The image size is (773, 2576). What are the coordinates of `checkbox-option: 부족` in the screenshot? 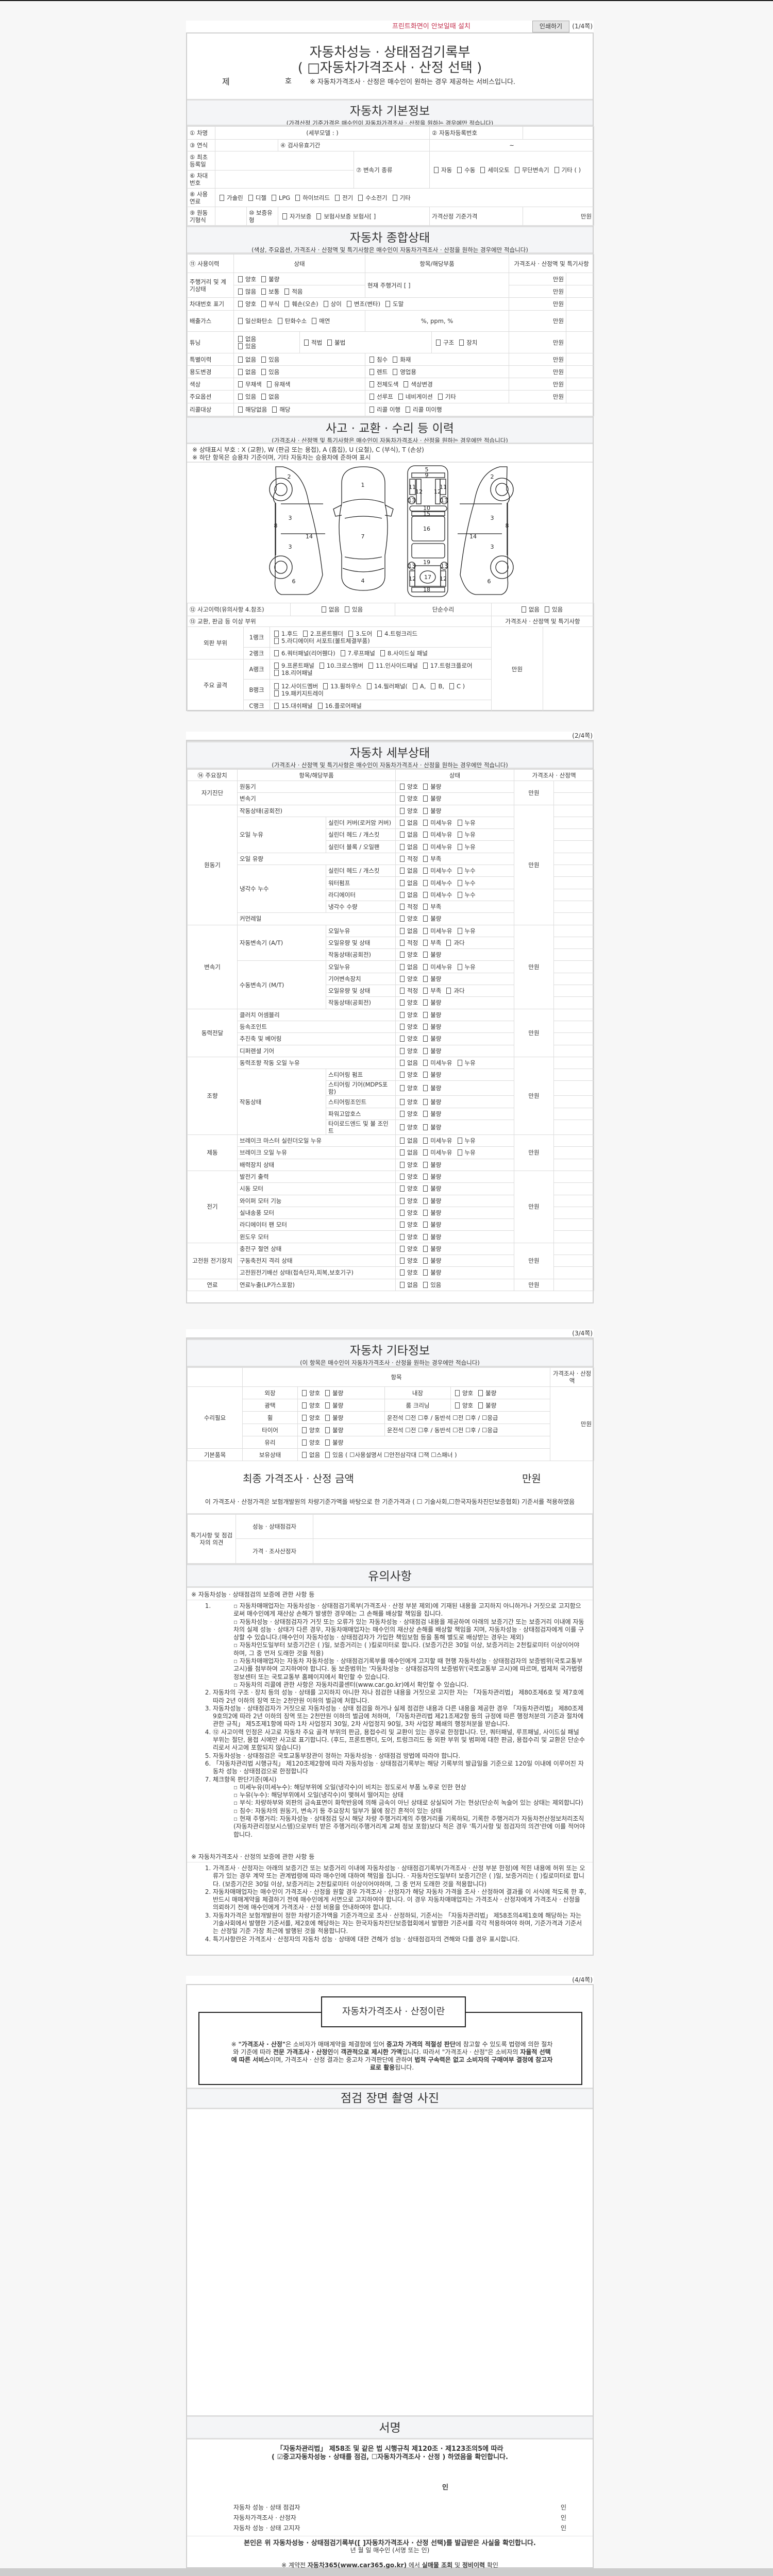 It's located at (431, 990).